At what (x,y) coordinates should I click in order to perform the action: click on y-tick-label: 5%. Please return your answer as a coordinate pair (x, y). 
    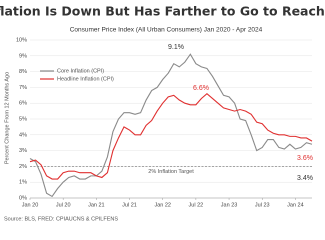
    Looking at the image, I should click on (23, 119).